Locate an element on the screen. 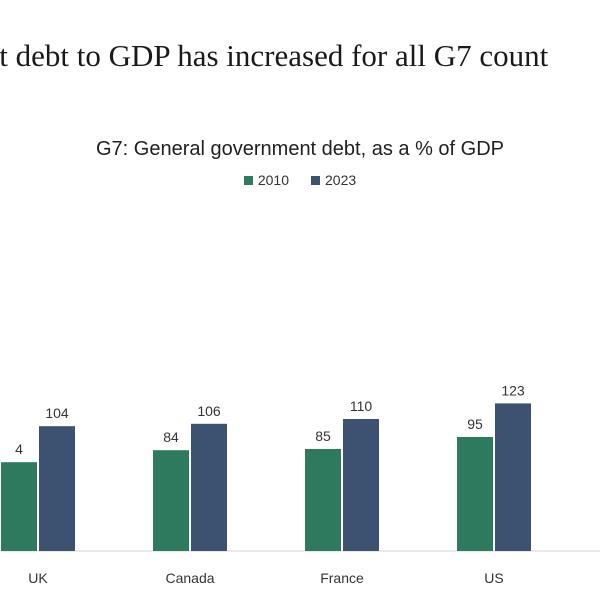 This screenshot has height=600, width=600. data-label-2010-uk: 4 is located at coordinates (19, 449).